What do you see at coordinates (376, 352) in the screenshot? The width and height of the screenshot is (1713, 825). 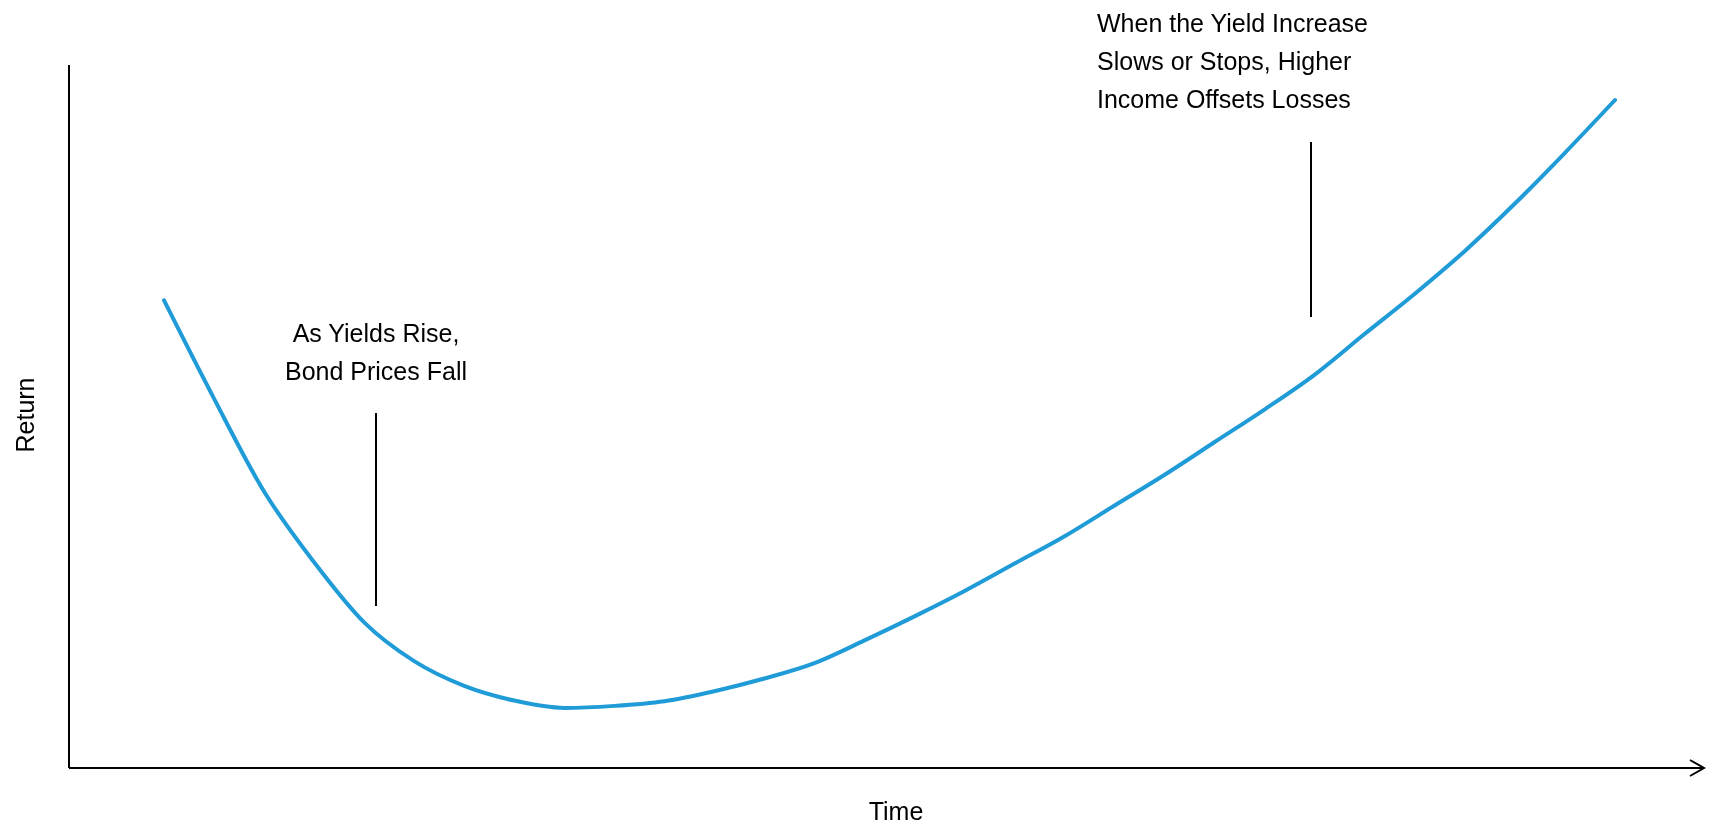 I see `annotation: As Yields Rise, Bond Prices Fall` at bounding box center [376, 352].